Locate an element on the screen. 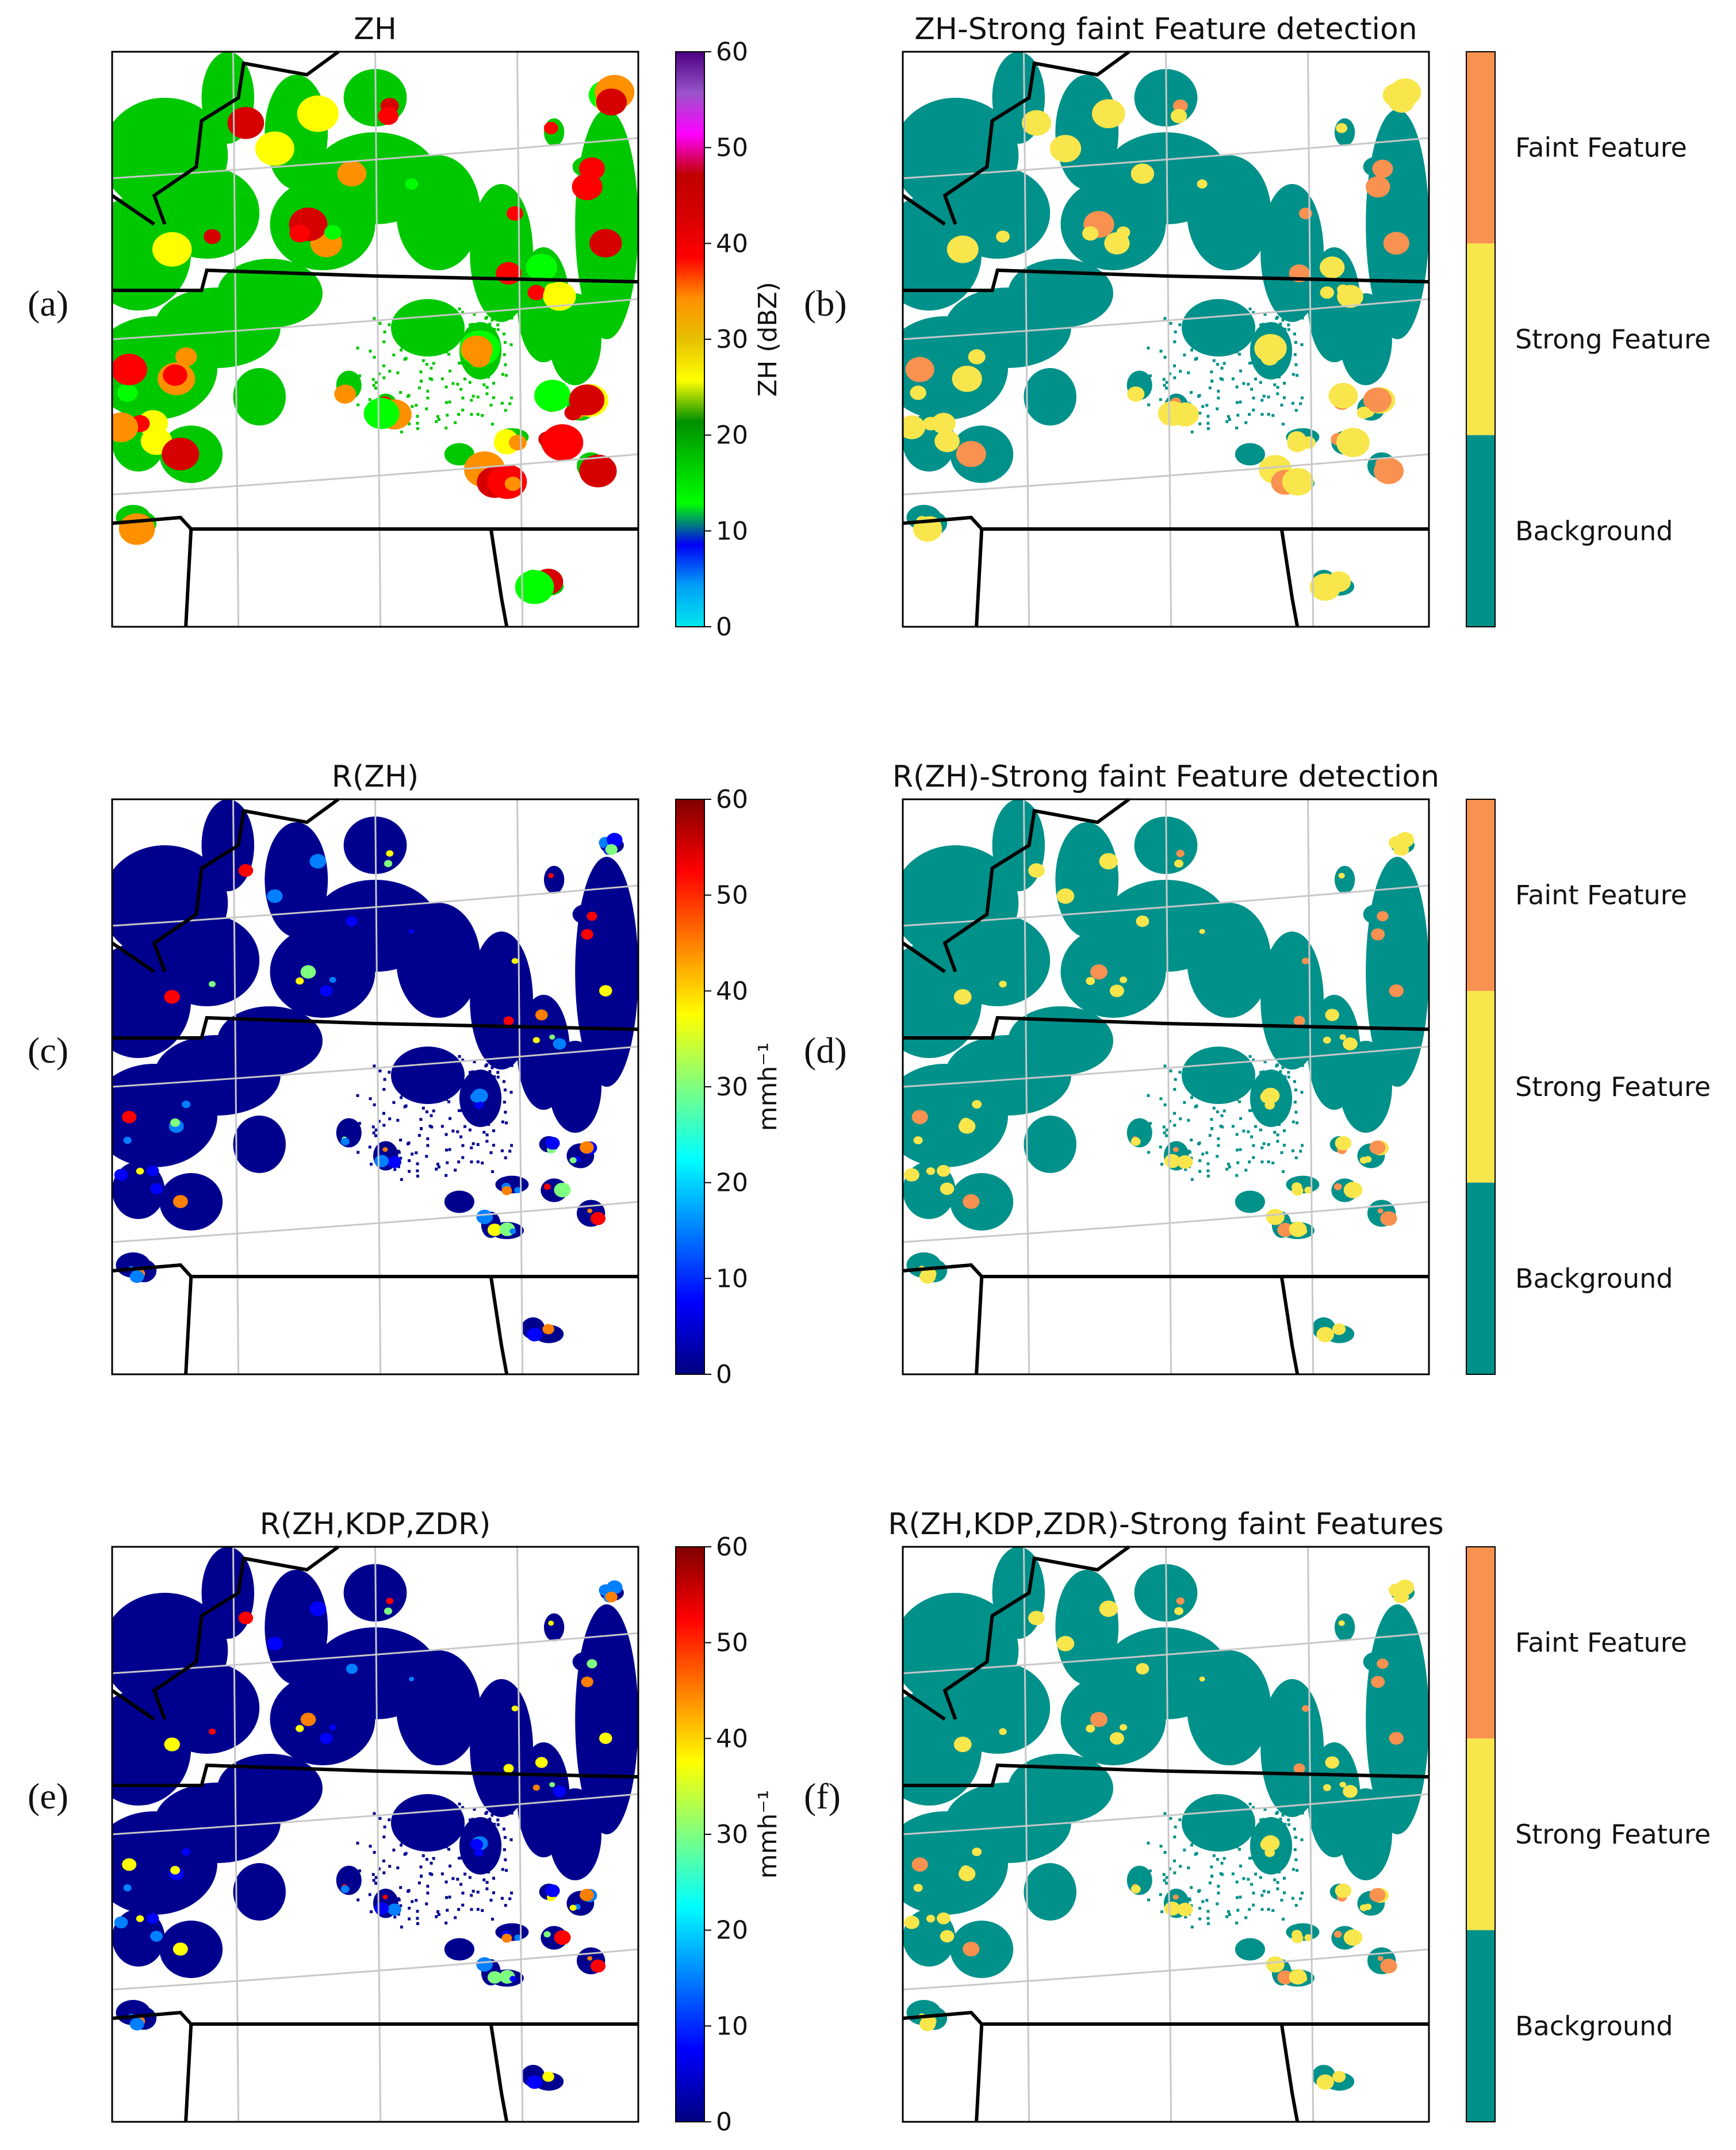 The height and width of the screenshot is (2150, 1736). precip-area is located at coordinates (1334, 305).